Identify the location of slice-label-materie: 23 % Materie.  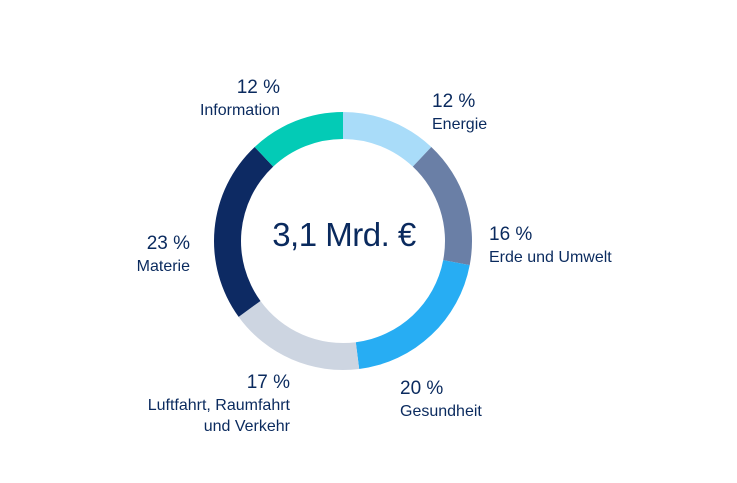
(125, 254).